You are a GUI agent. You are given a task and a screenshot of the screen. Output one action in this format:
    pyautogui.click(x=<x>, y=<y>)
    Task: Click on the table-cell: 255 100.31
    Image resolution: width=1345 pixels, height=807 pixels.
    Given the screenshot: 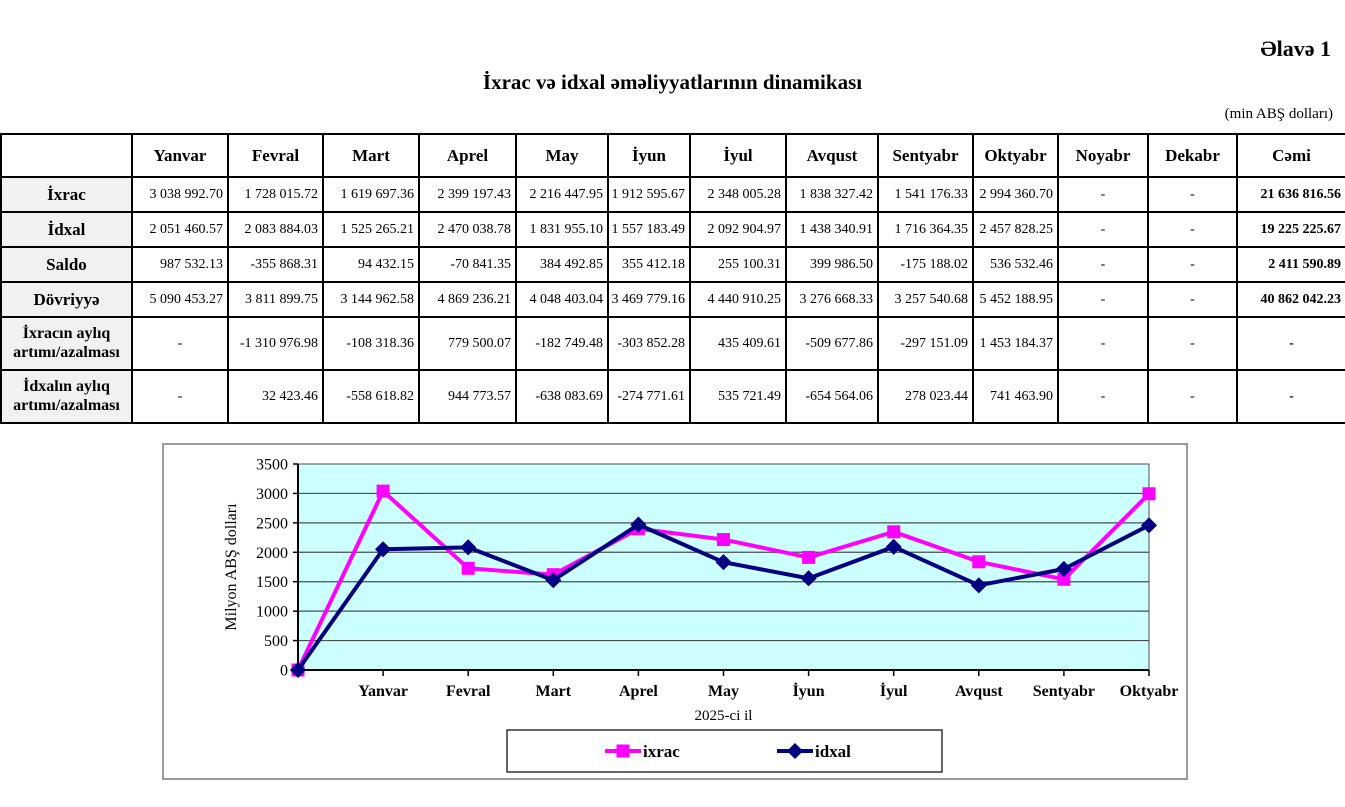 What is the action you would take?
    pyautogui.click(x=738, y=264)
    